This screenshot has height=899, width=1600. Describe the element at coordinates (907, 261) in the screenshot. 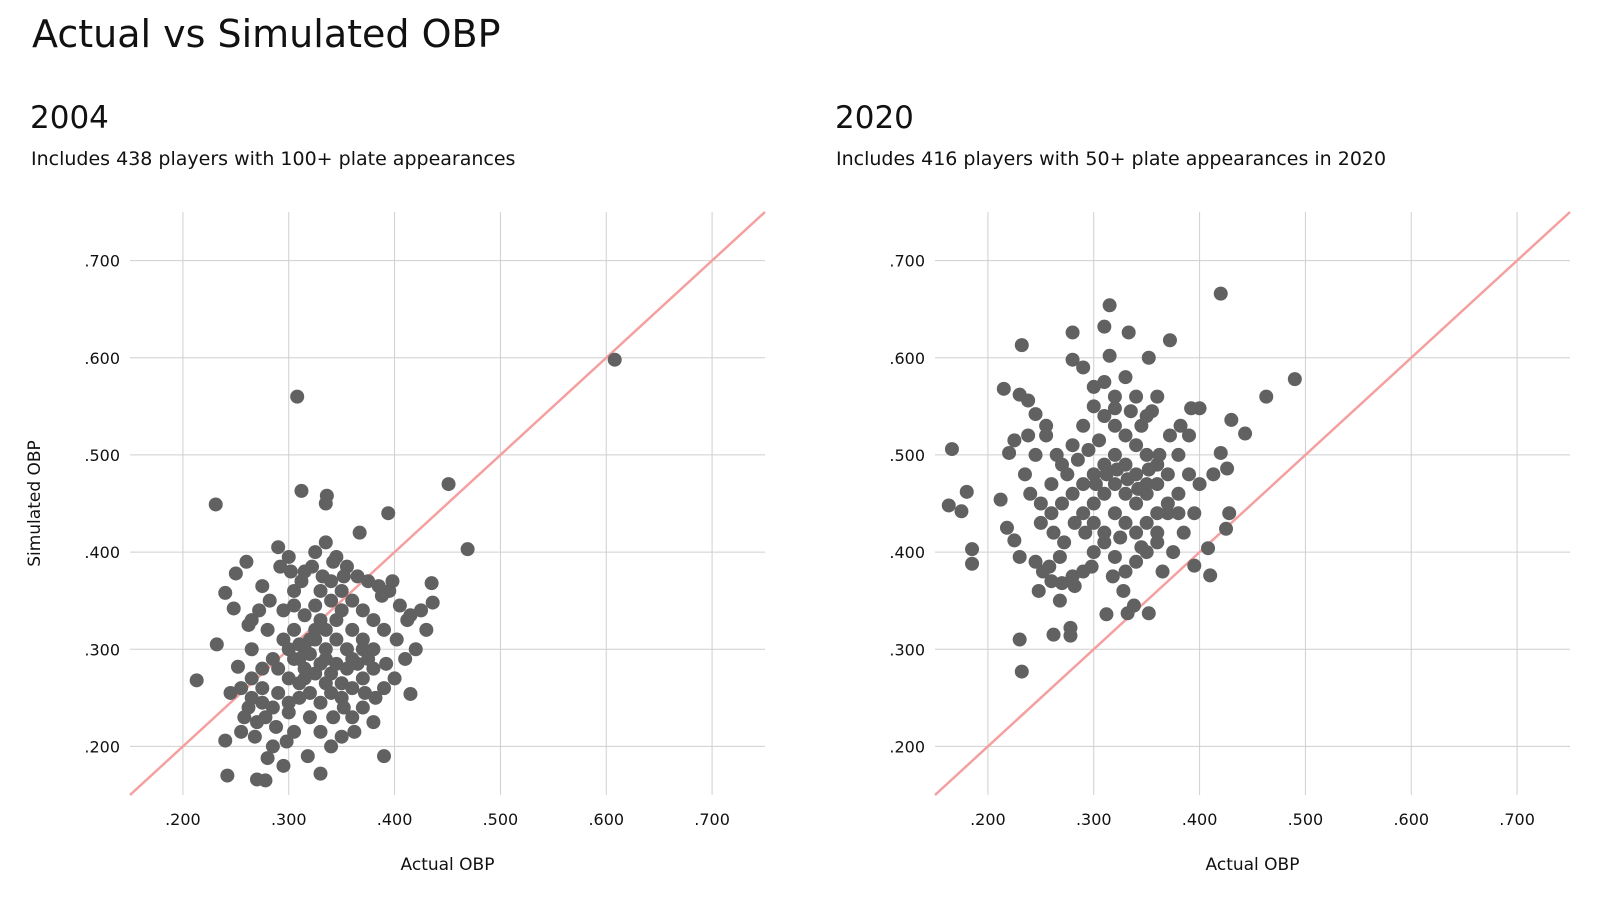

I see `y-tick-label: .700` at that location.